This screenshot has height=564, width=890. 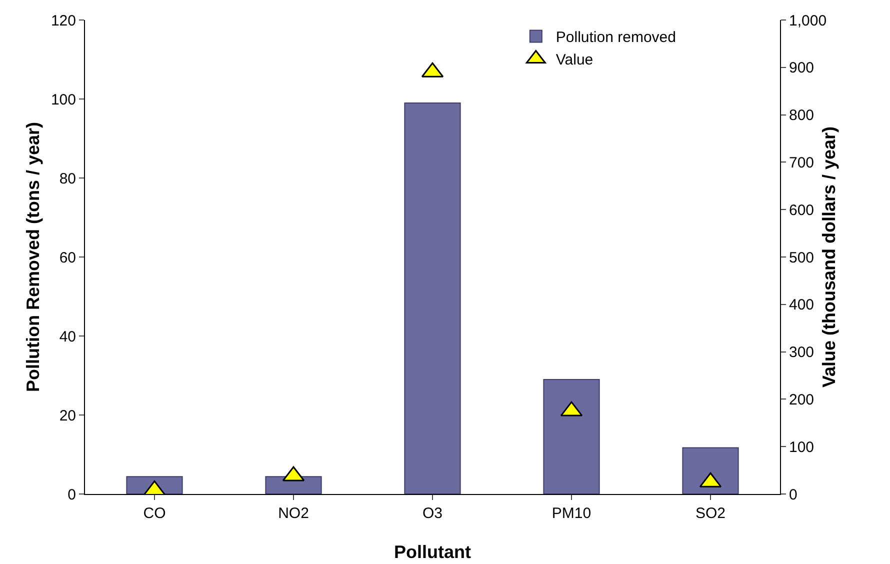 What do you see at coordinates (801, 68) in the screenshot?
I see `y2-tick-label: 900` at bounding box center [801, 68].